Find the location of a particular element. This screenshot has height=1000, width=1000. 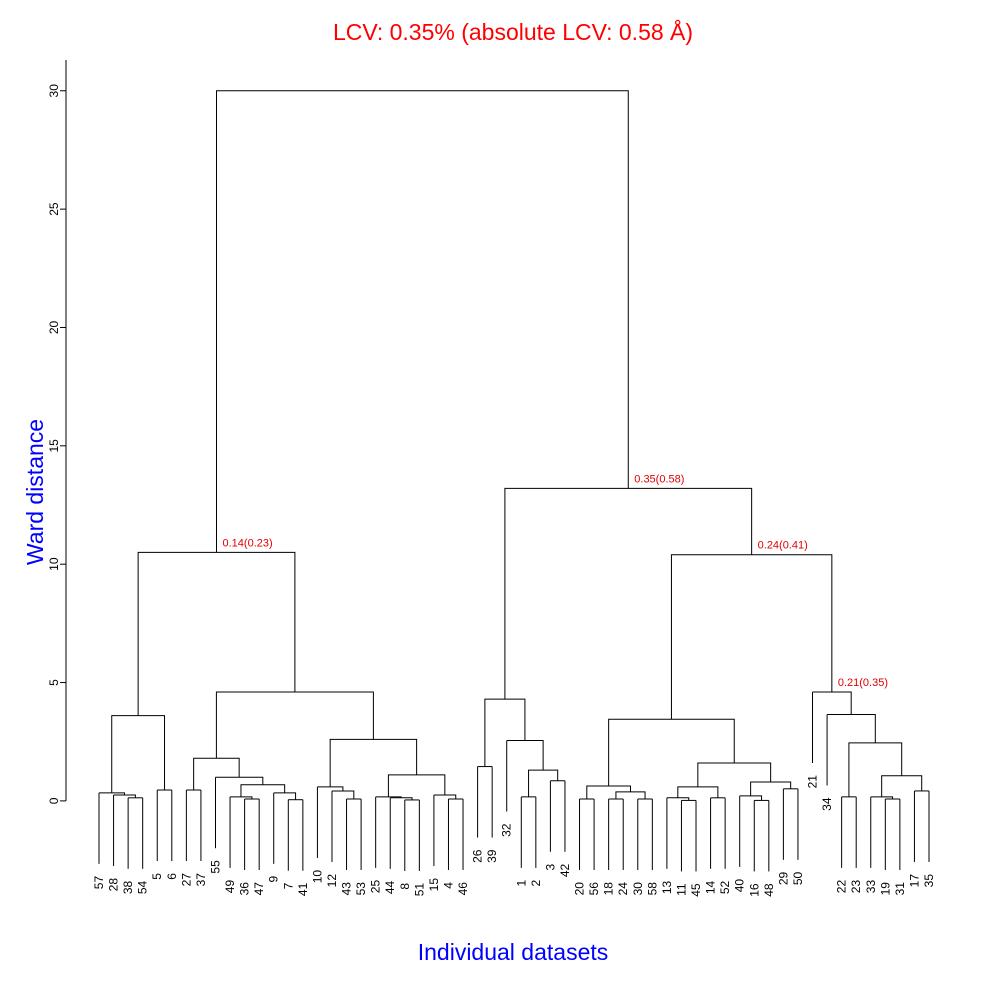

leaf-label: 23 is located at coordinates (856, 887).